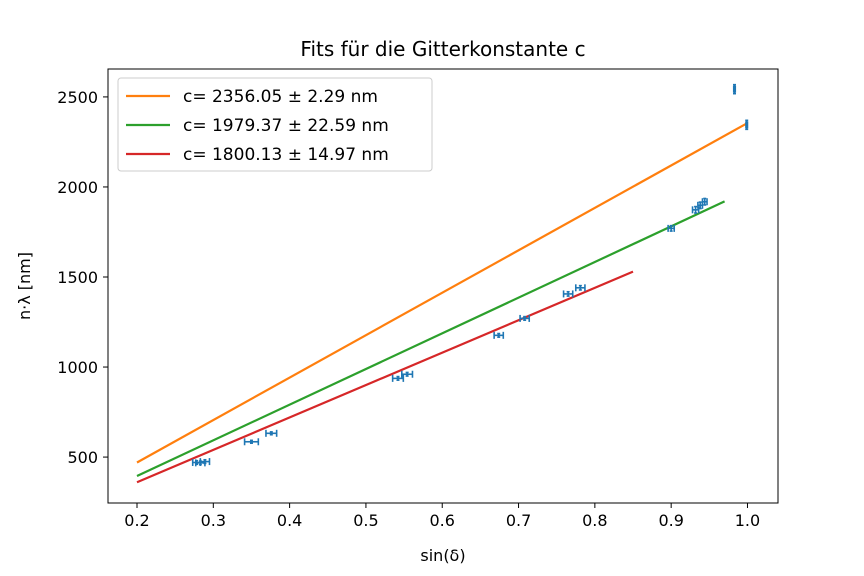 This screenshot has width=864, height=576. I want to click on x-axis: 0.2 0.3 0.4 0.5 0.6 0.7 0.8 0.9 1.0, so click(442, 516).